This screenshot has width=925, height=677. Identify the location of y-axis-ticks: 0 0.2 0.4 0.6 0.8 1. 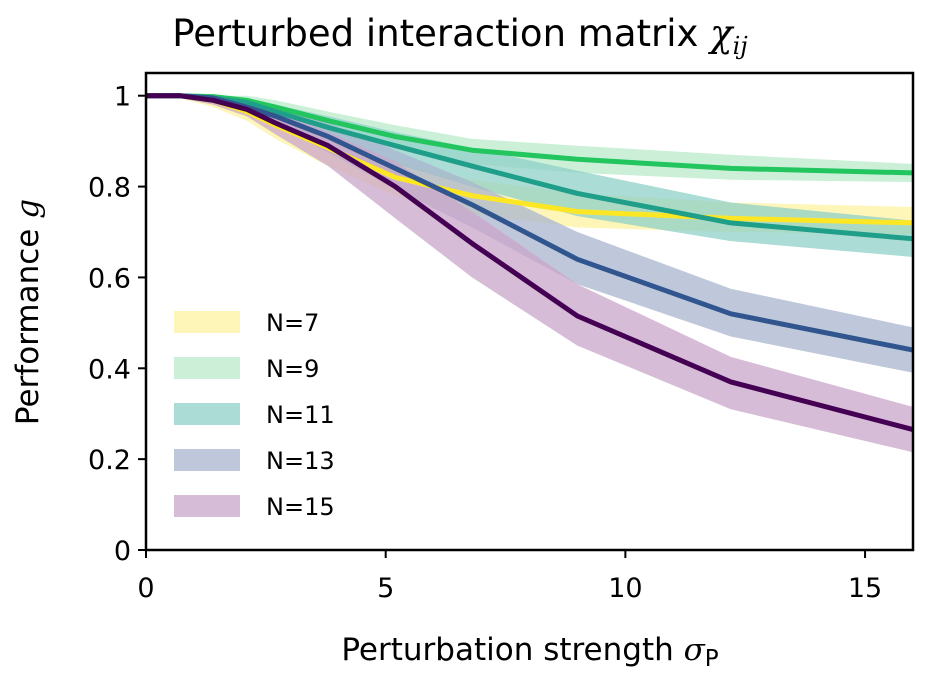
(117, 324).